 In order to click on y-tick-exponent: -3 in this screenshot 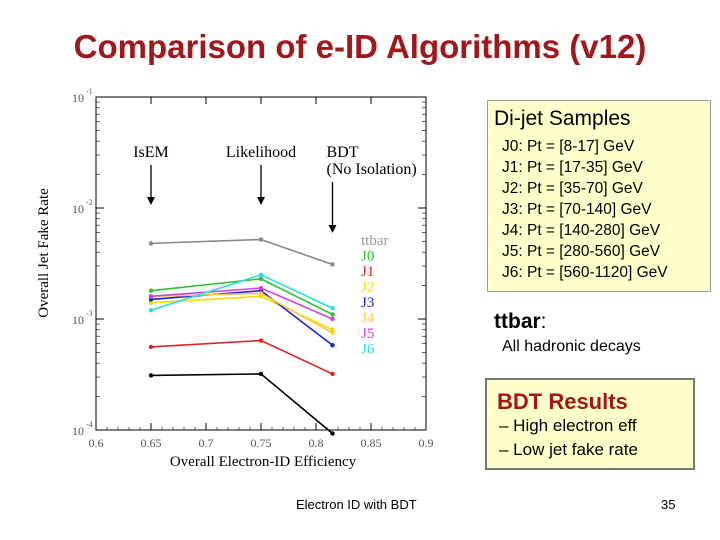, I will do `click(89, 313)`.